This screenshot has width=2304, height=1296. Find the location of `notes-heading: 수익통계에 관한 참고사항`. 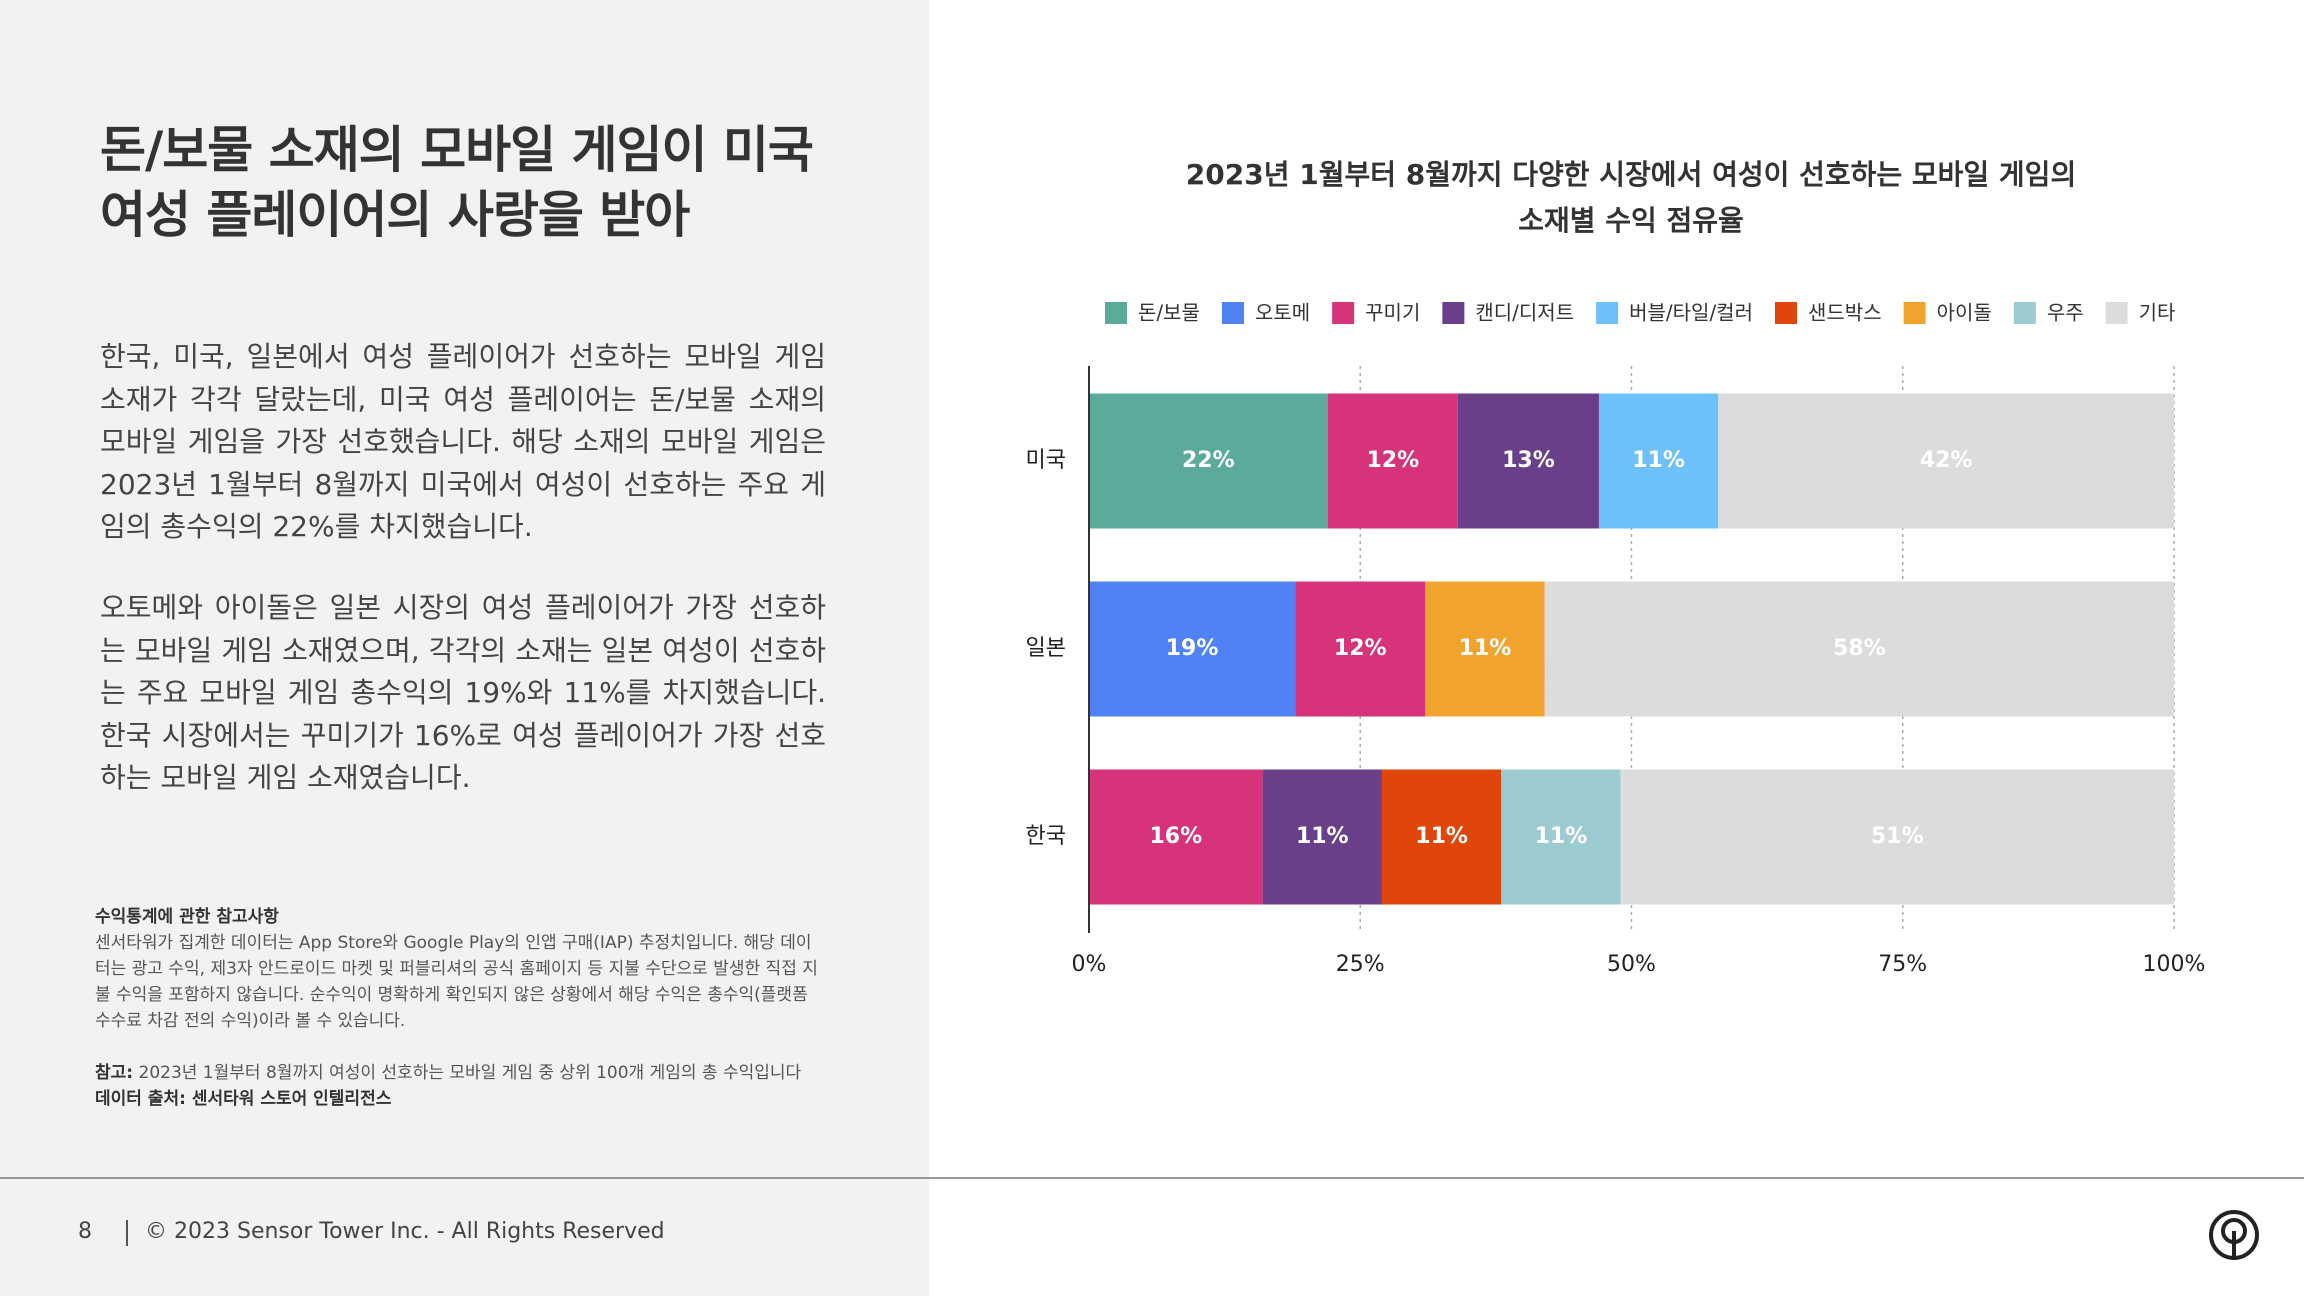

notes-heading: 수익통계에 관한 참고사항 is located at coordinates (187, 917).